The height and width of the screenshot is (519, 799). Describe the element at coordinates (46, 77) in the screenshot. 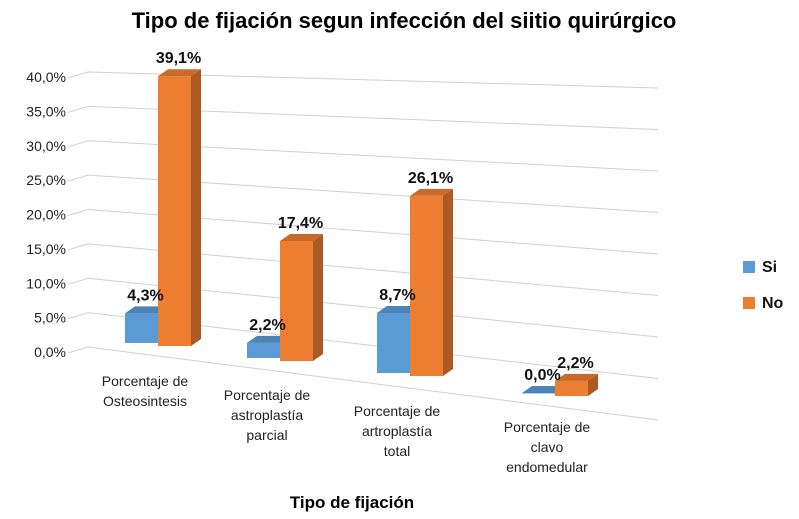

I see `y-tick-label: 40,0%` at that location.